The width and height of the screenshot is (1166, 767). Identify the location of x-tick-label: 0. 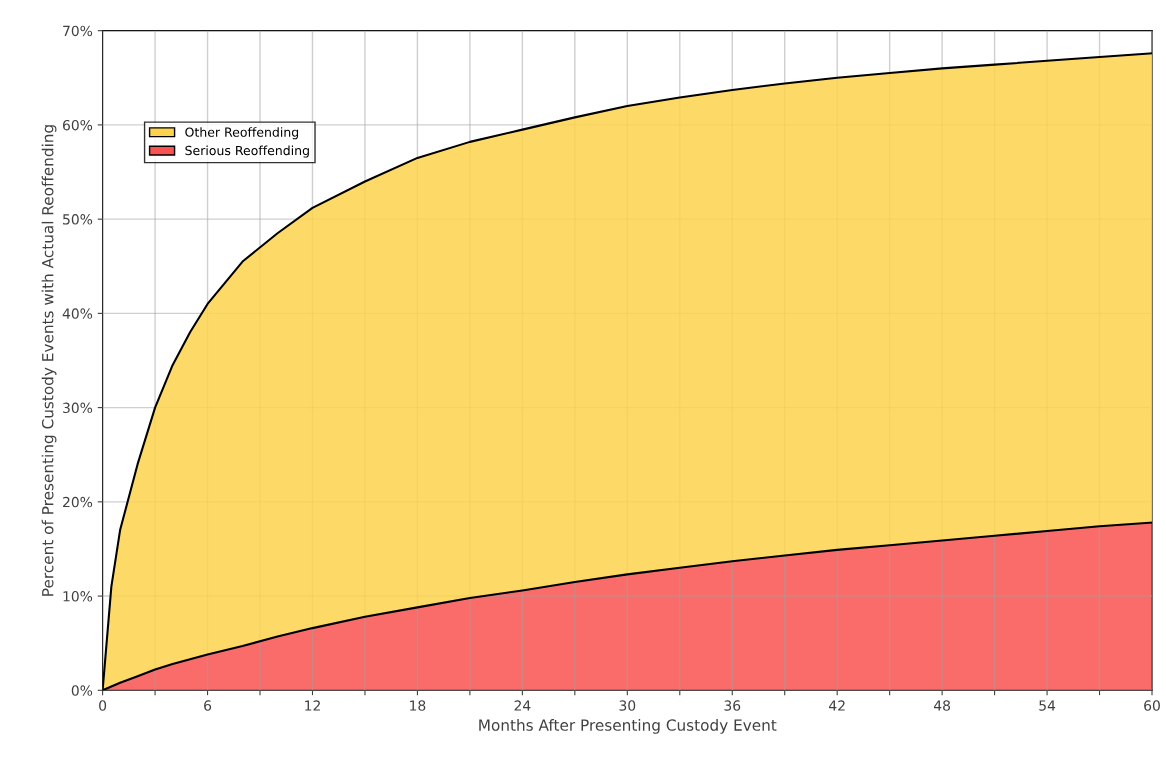
(103, 705).